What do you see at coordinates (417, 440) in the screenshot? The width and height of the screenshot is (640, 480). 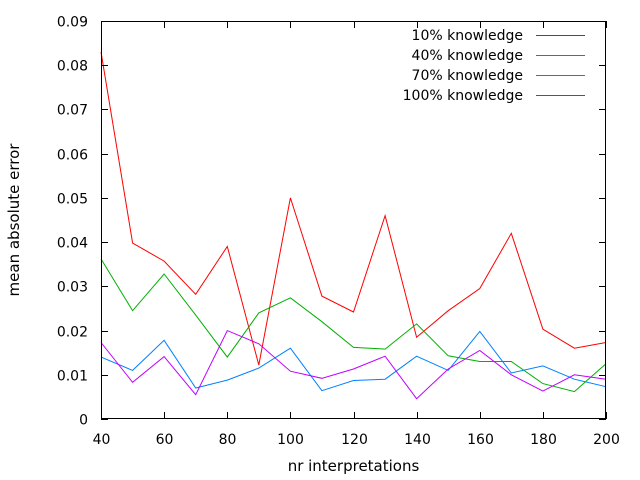 I see `x-tick-label: 140` at bounding box center [417, 440].